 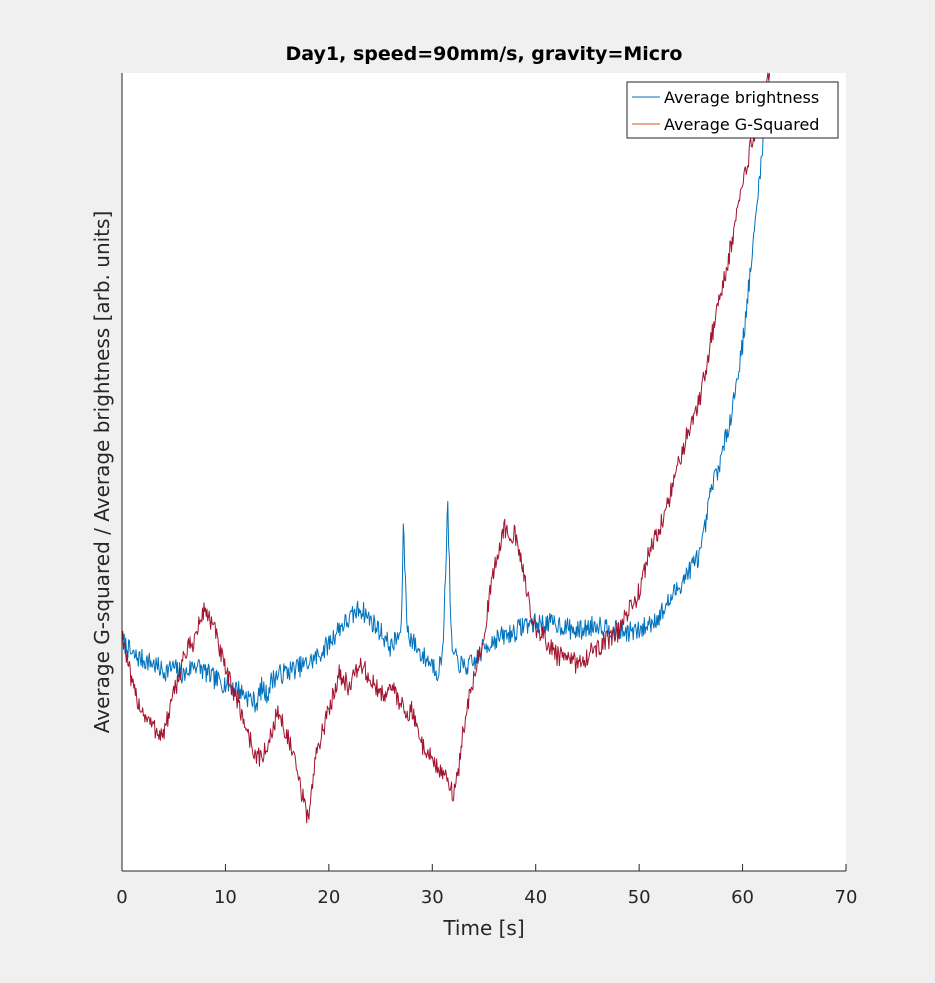 What do you see at coordinates (484, 54) in the screenshot?
I see `chart-title: Day1, speed=90mm/s, gravity=Micro` at bounding box center [484, 54].